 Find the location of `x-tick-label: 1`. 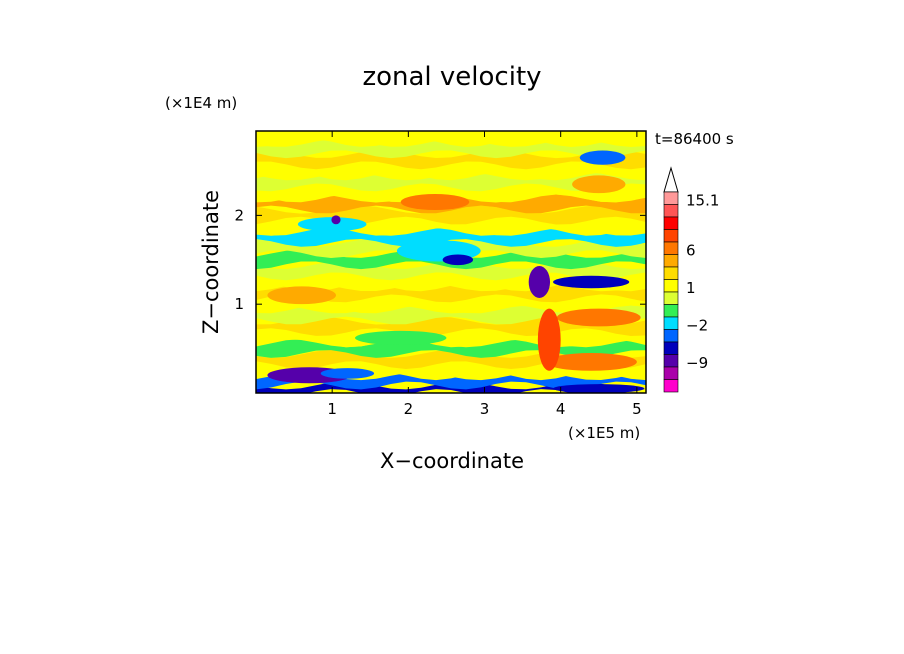

x-tick-label: 1 is located at coordinates (332, 409).